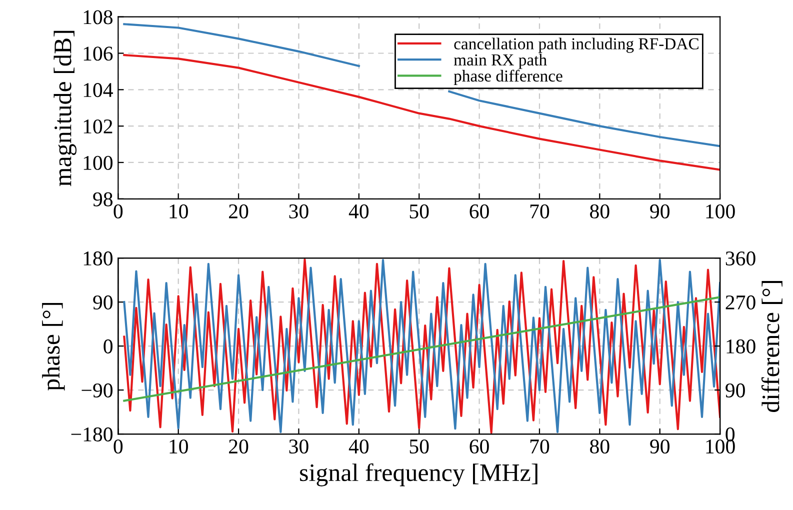 This screenshot has height=510, width=793. Describe the element at coordinates (65, 108) in the screenshot. I see `y-axis-title: magnitude [dB]` at that location.